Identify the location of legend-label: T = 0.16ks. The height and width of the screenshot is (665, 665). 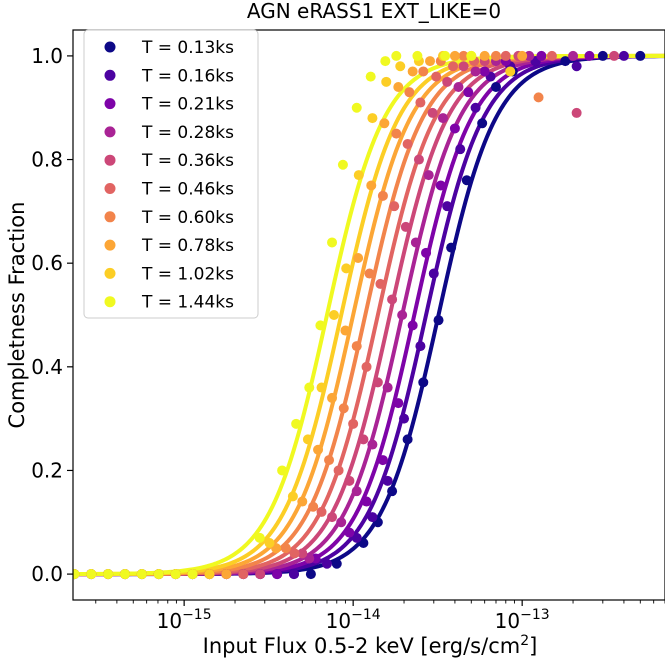
(187, 76).